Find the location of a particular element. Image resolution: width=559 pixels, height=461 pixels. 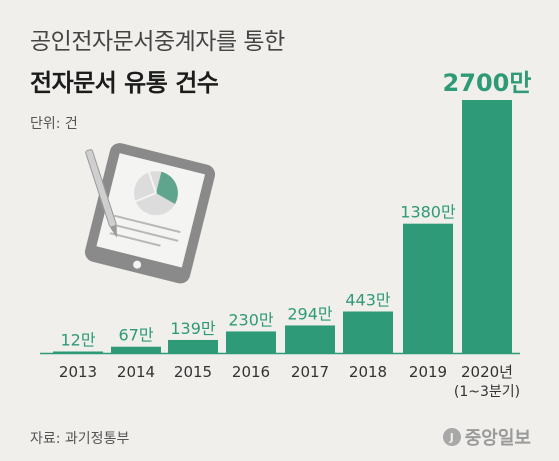

x-tick-label: 2013 is located at coordinates (78, 372).